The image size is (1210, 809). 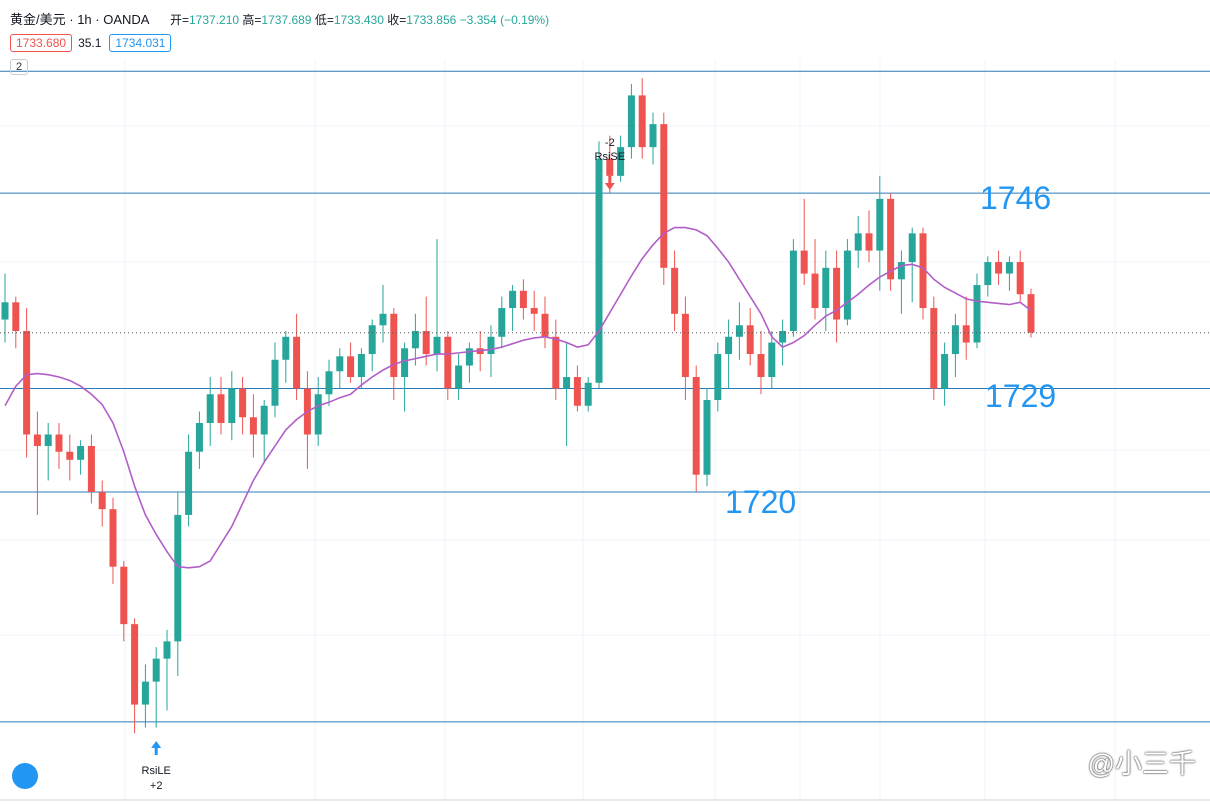 What do you see at coordinates (179, 20) in the screenshot?
I see `label: 开=` at bounding box center [179, 20].